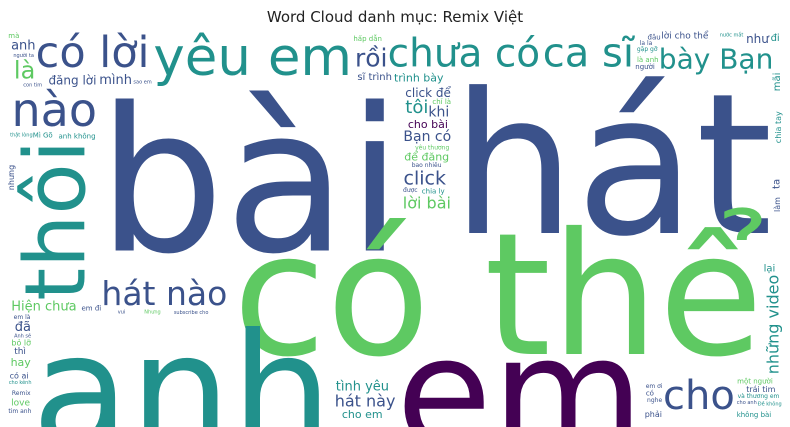 The width and height of the screenshot is (790, 427). Describe the element at coordinates (410, 190) in the screenshot. I see `word-45: được` at that location.